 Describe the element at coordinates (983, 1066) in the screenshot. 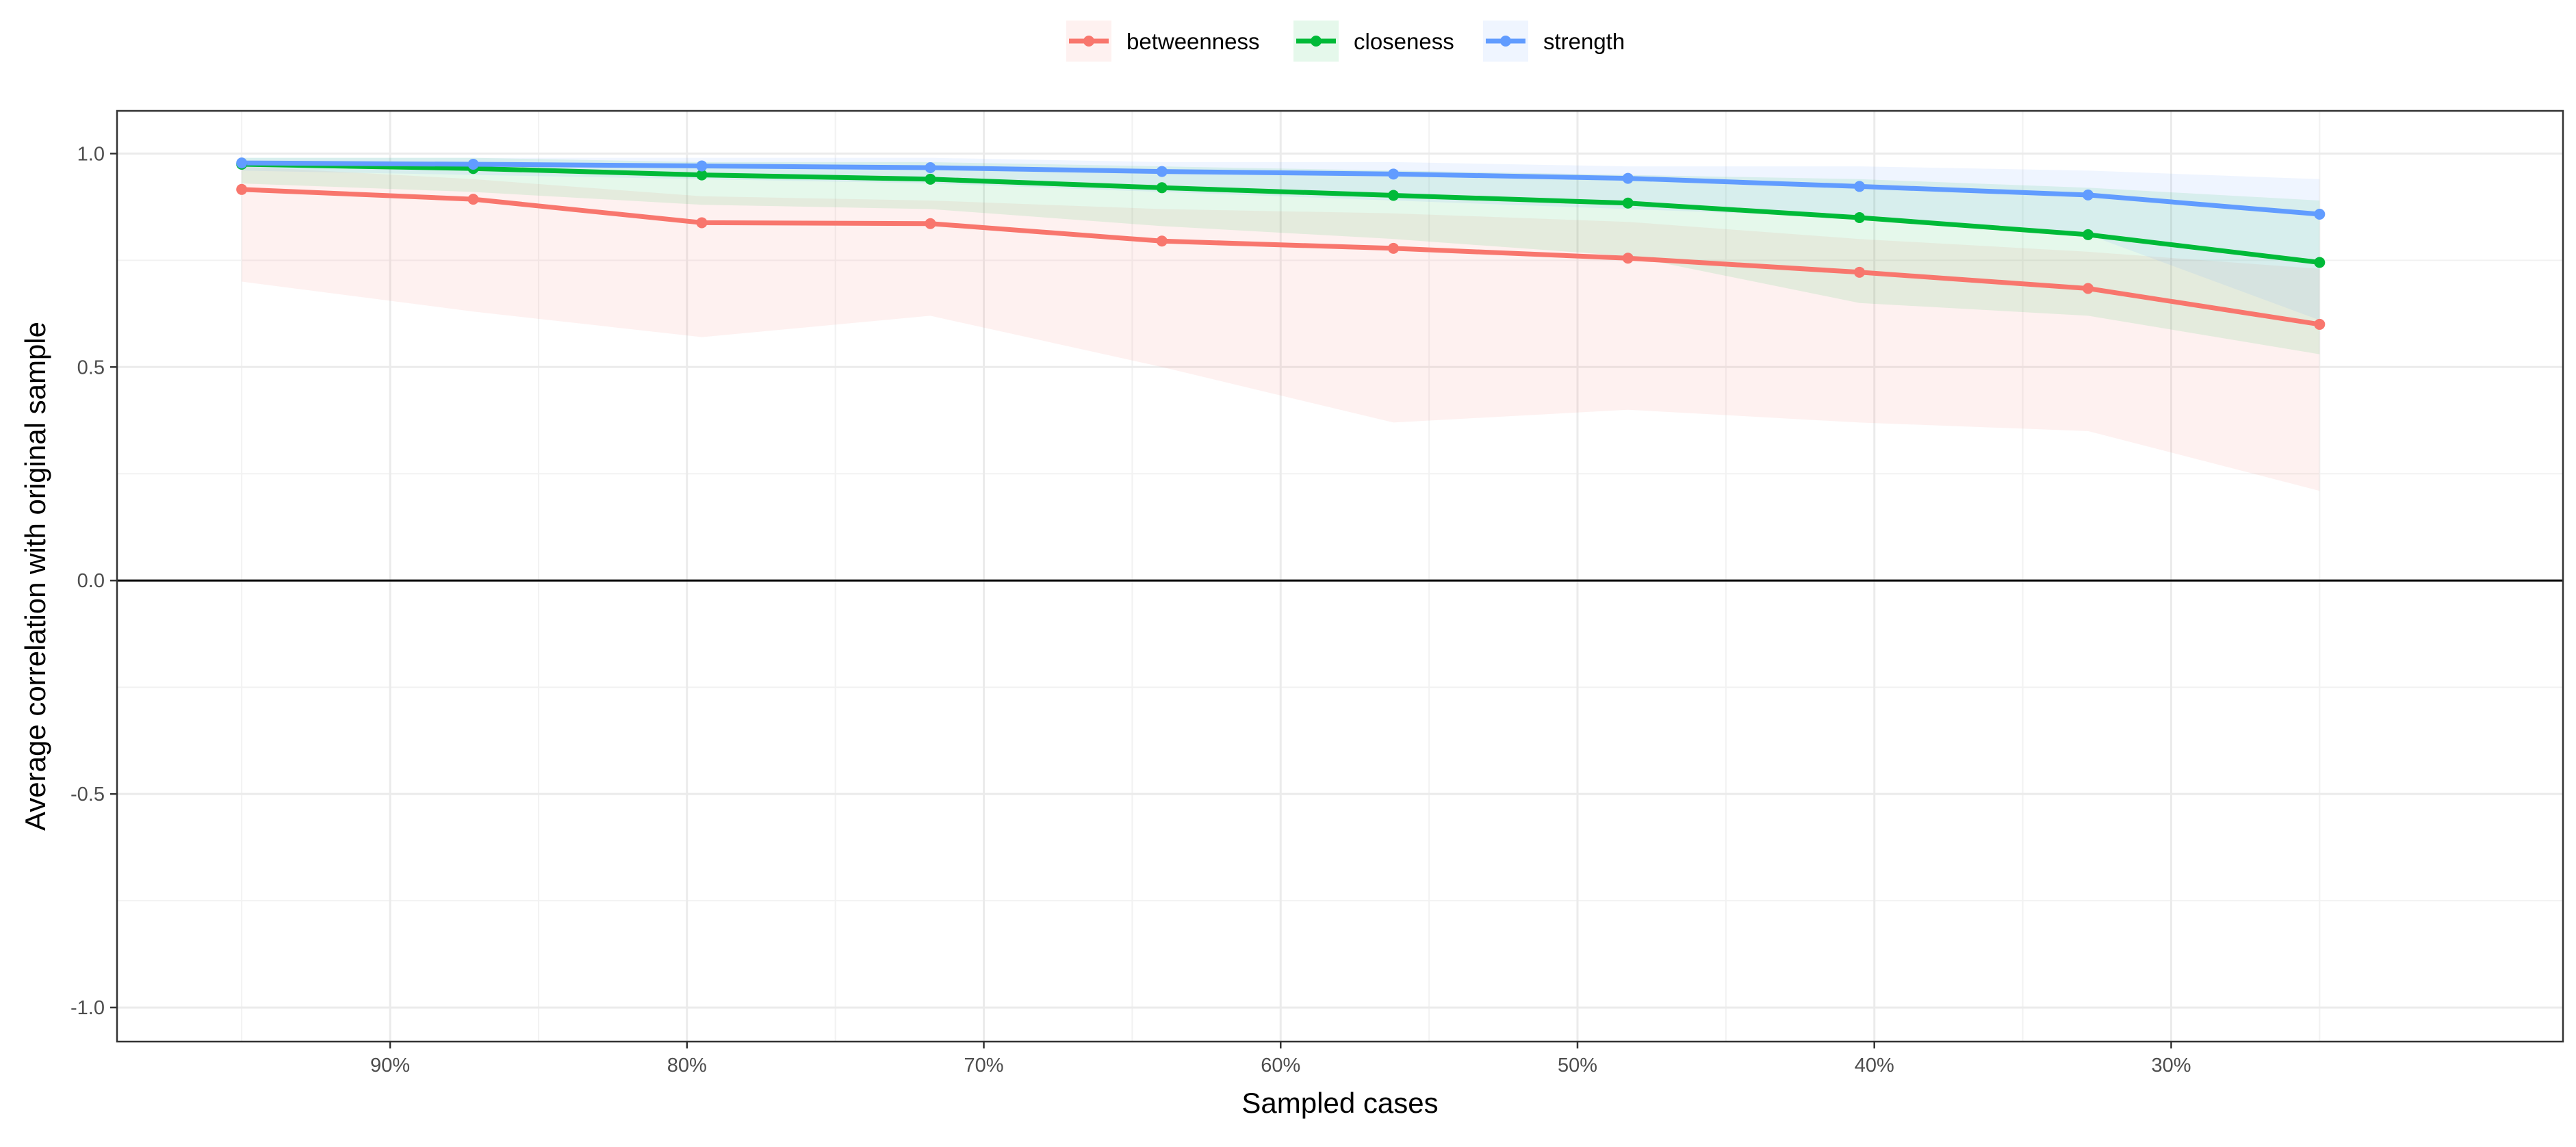

I see `x-tick-label: 70%` at that location.